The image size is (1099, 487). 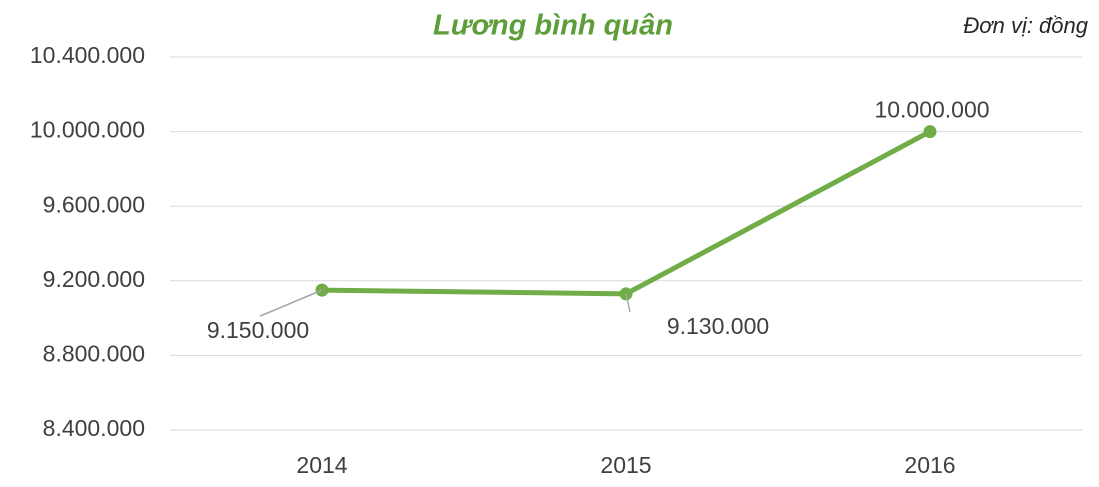 I want to click on data-label: 9.150.000, so click(x=258, y=330).